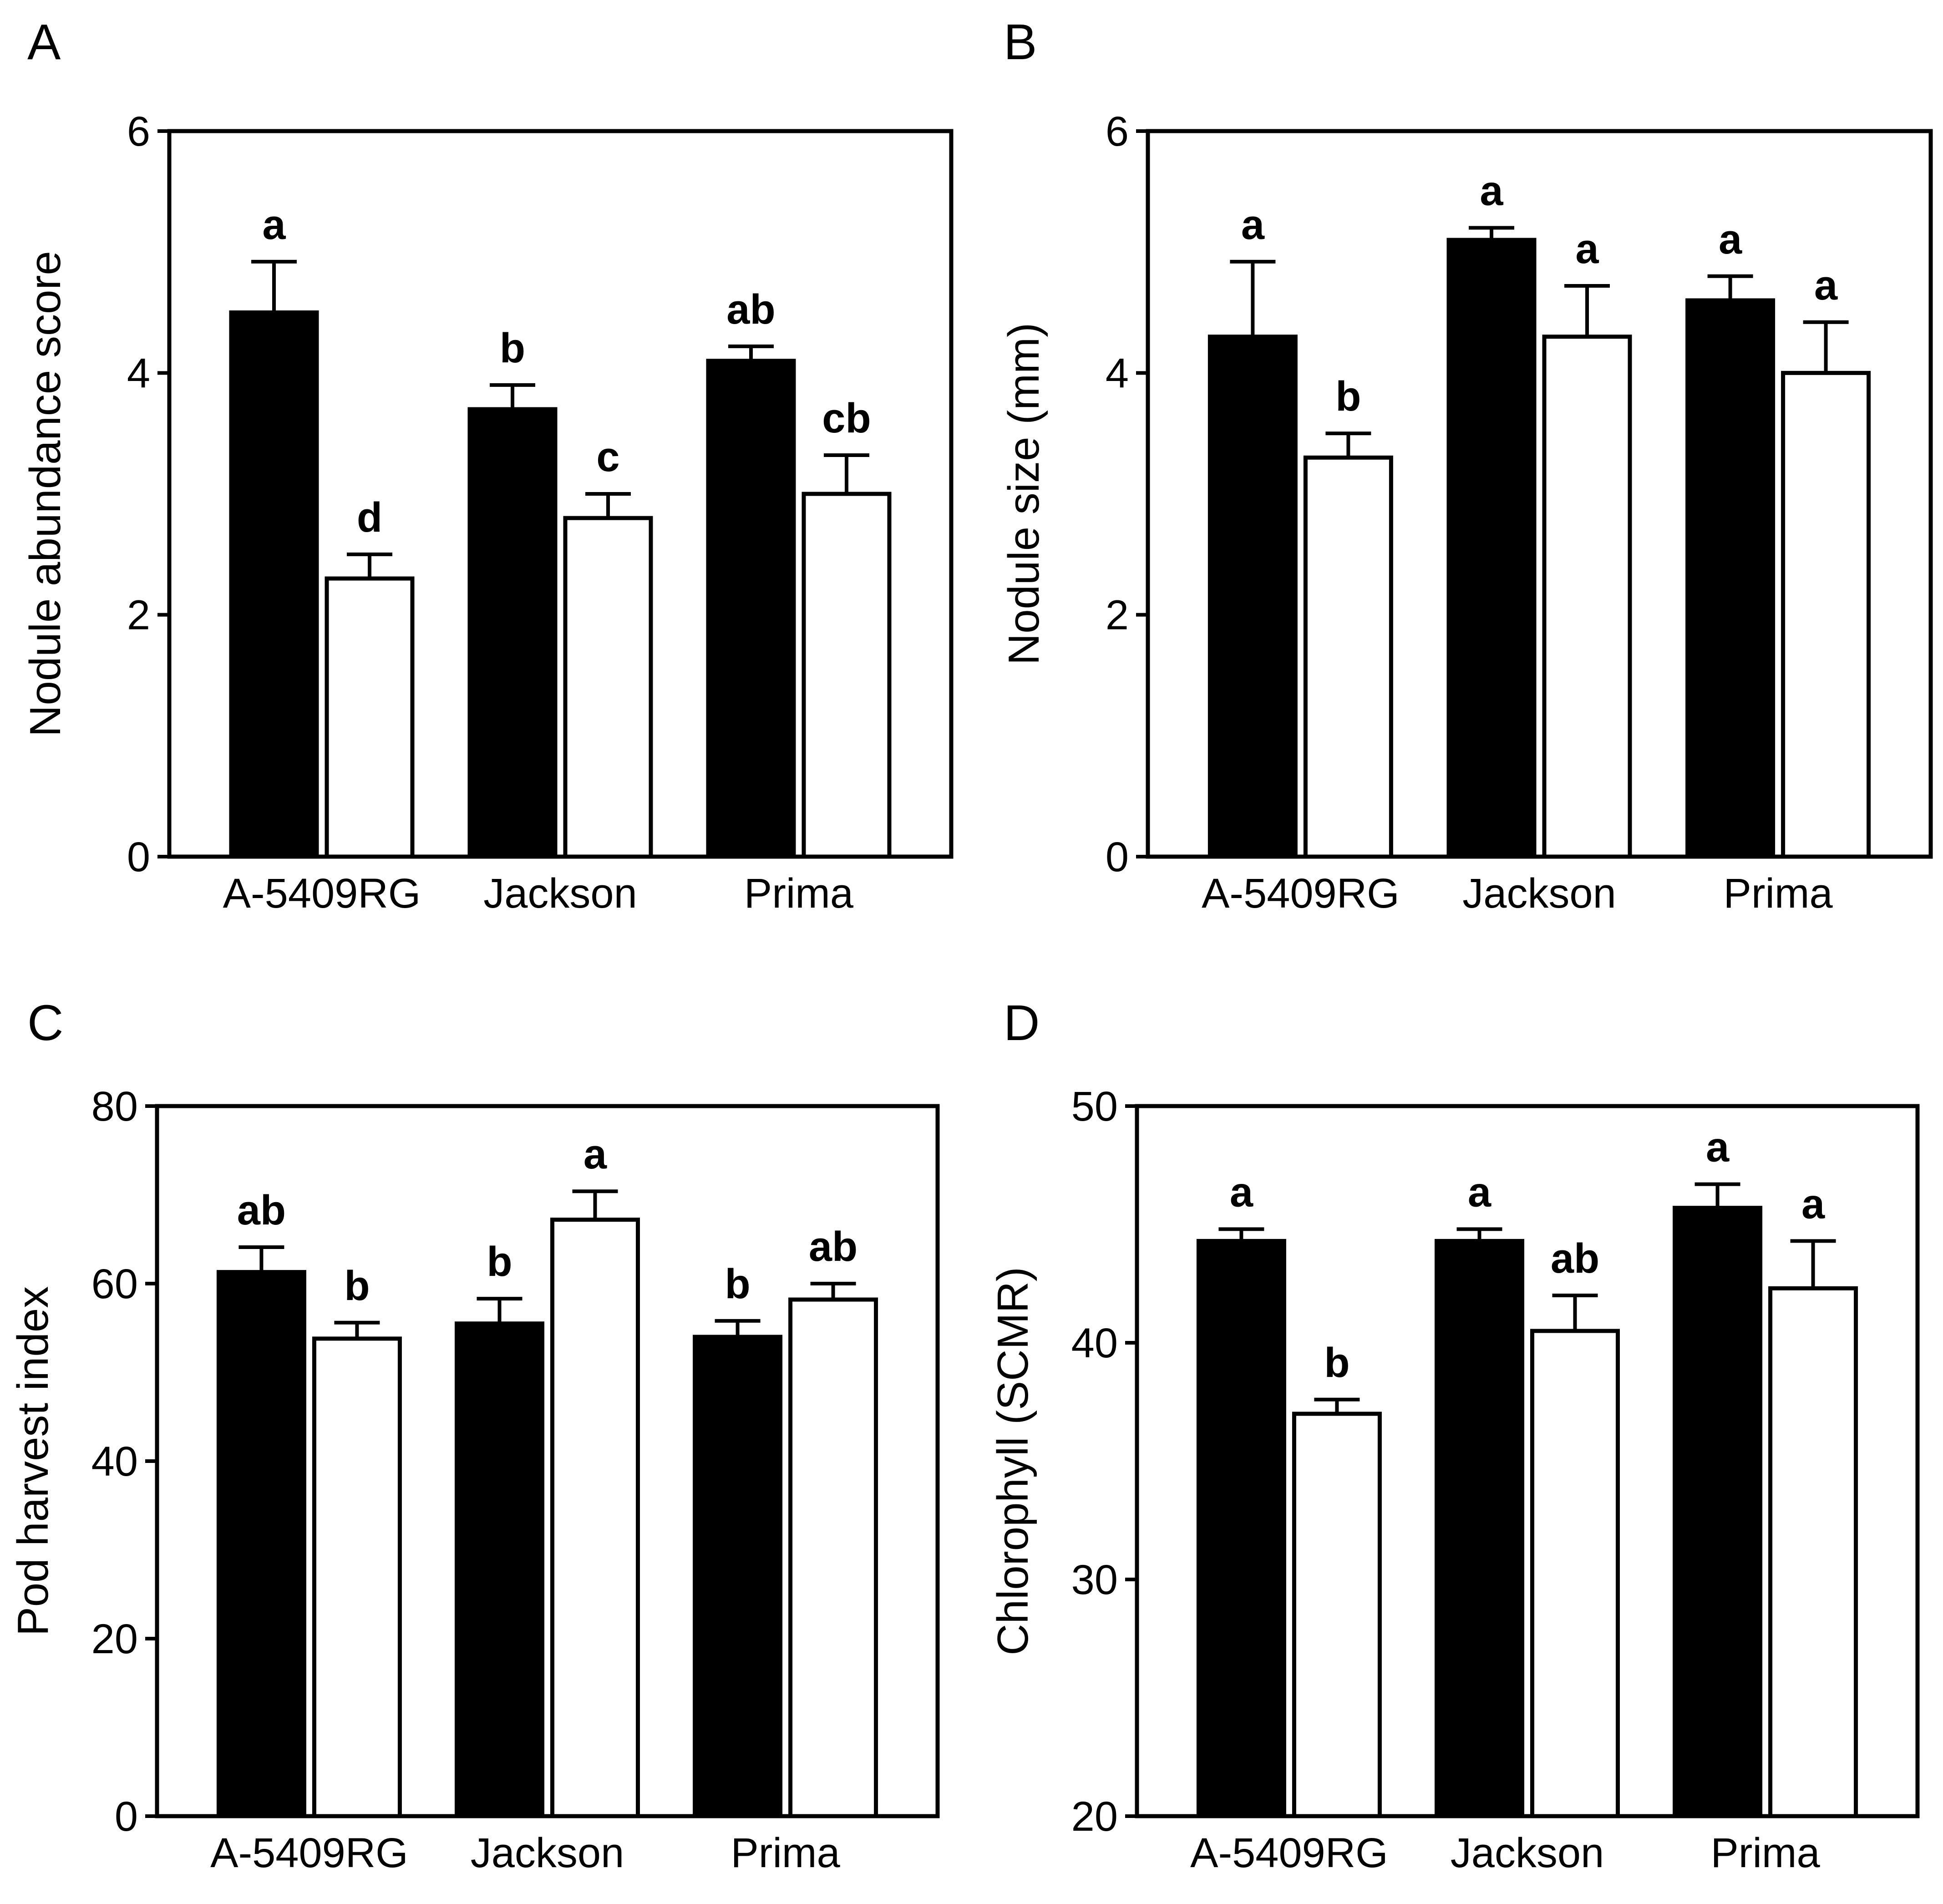 The width and height of the screenshot is (1943, 1904). What do you see at coordinates (46, 493) in the screenshot?
I see `y-axis-title: Nodule abundance score` at bounding box center [46, 493].